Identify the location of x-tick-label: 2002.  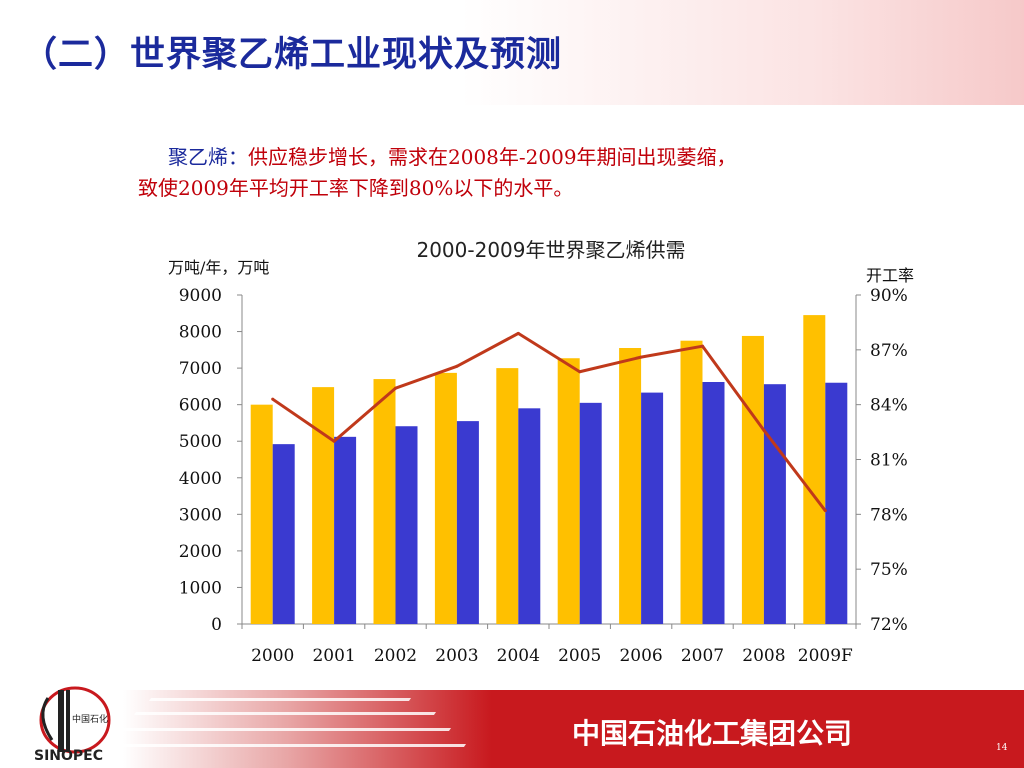
(395, 656).